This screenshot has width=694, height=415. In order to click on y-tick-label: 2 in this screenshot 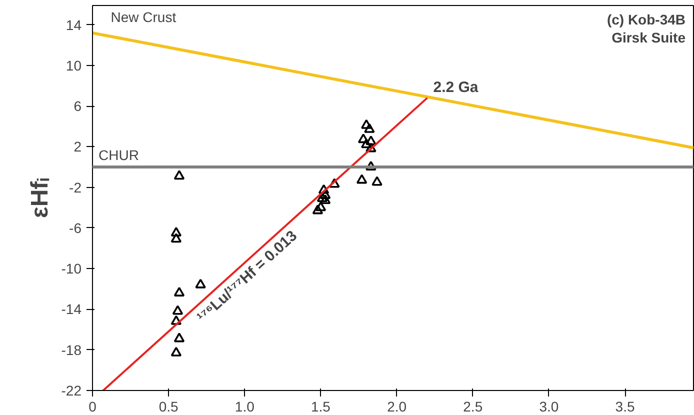, I will do `click(78, 146)`.